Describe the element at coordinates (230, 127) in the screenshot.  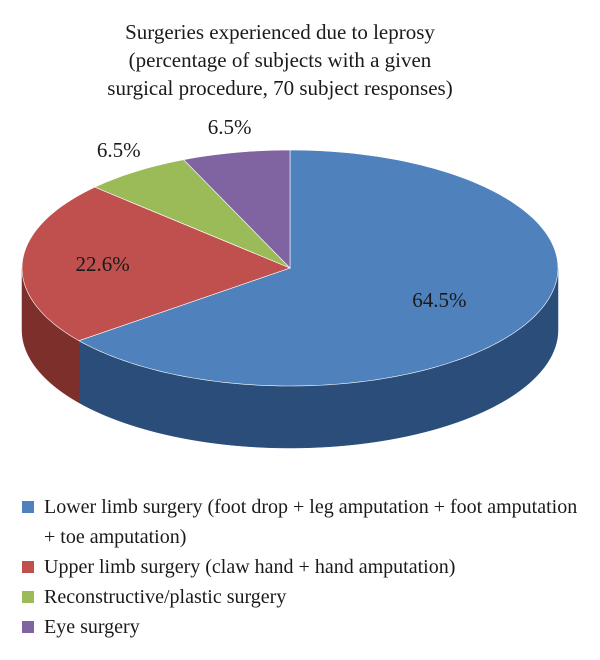
I see `data-label-eye: 6.5%` at that location.